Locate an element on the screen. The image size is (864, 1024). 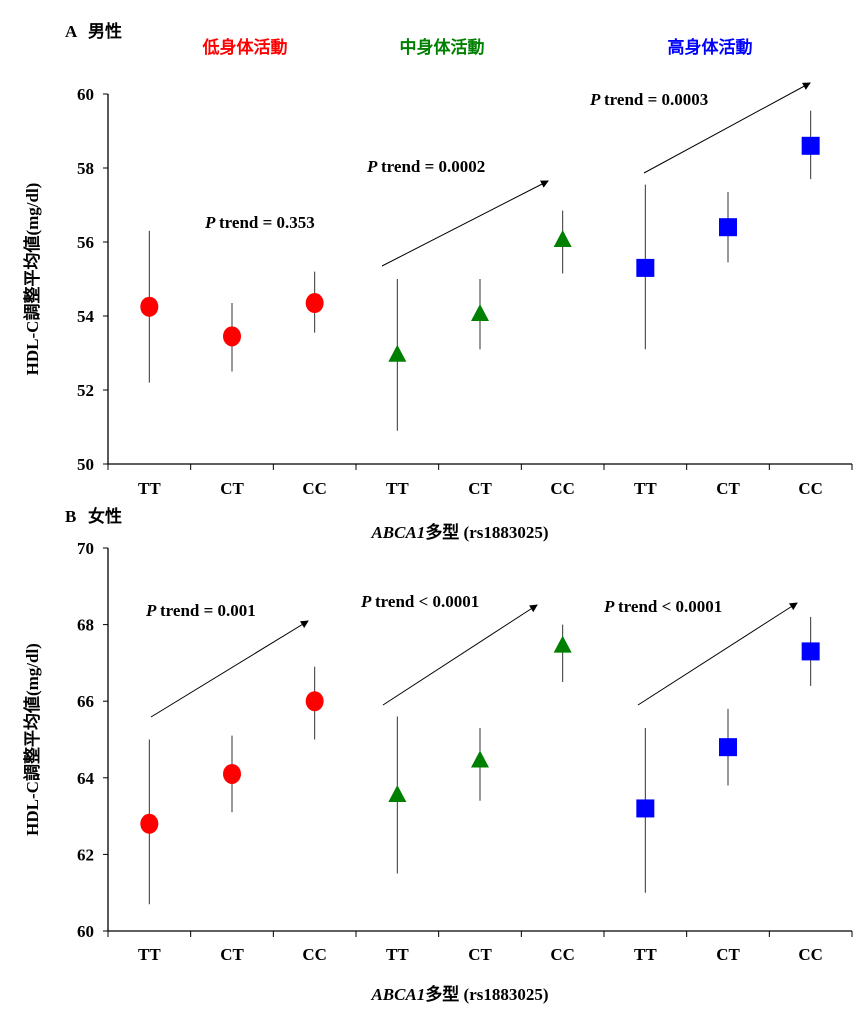
panel-b-y-tick-label: 60 is located at coordinates (85, 931).